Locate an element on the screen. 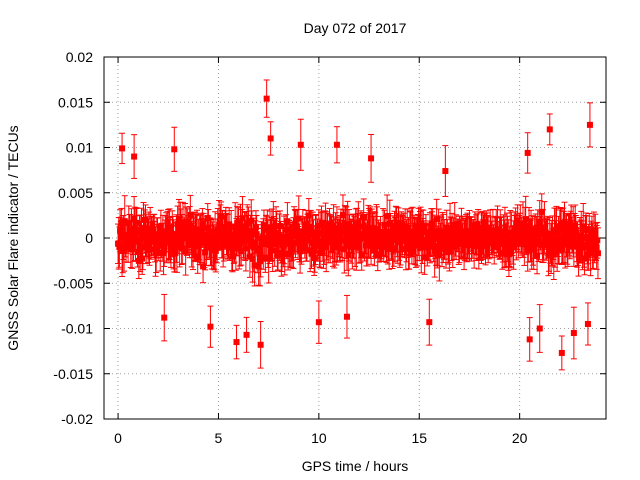 Image resolution: width=640 pixels, height=480 pixels. y-tick-label: 0.005 is located at coordinates (75, 193).